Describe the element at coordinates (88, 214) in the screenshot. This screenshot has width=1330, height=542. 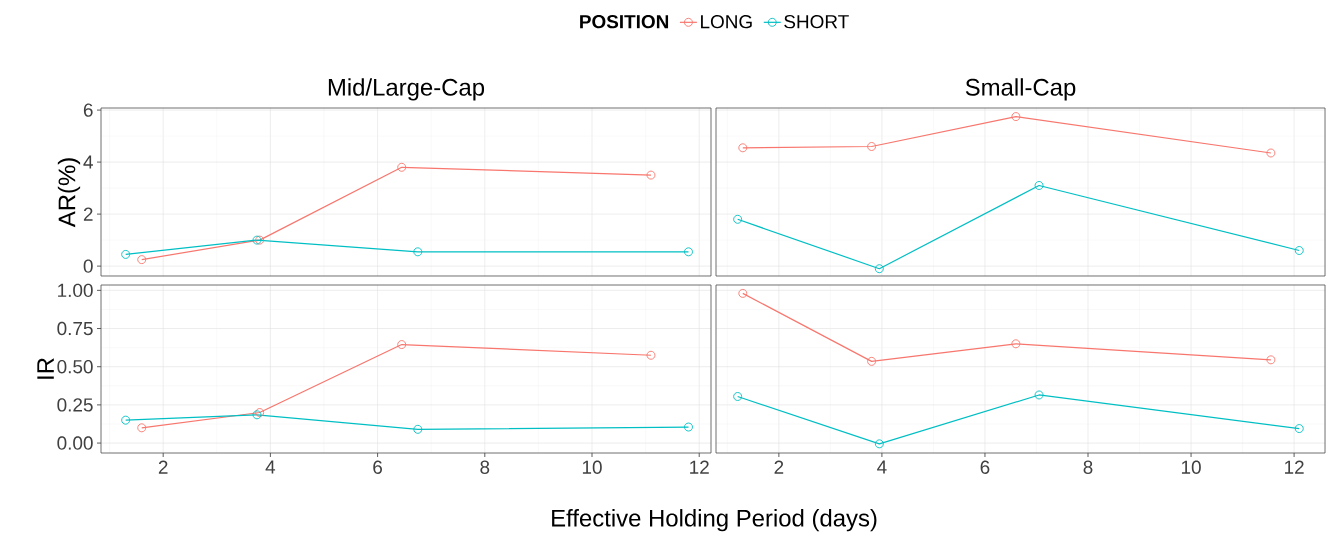
I see `y-tick-label: 2` at that location.